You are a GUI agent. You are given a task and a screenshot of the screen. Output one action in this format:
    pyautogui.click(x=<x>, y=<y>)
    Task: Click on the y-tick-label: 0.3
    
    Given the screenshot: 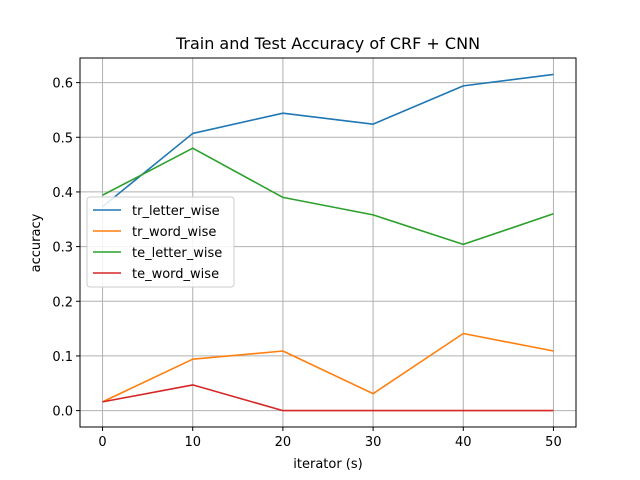 What is the action you would take?
    pyautogui.click(x=62, y=248)
    